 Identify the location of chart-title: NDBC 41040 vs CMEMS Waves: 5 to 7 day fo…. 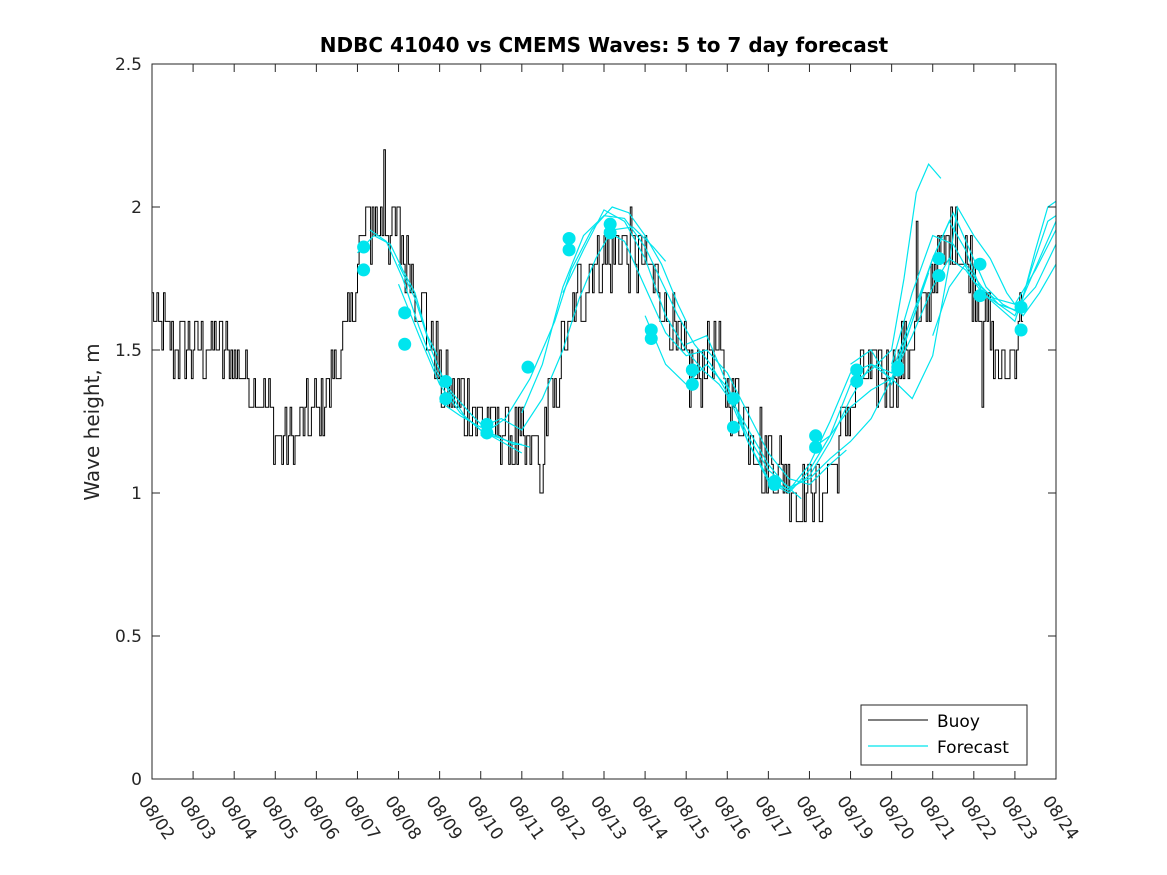
(604, 45).